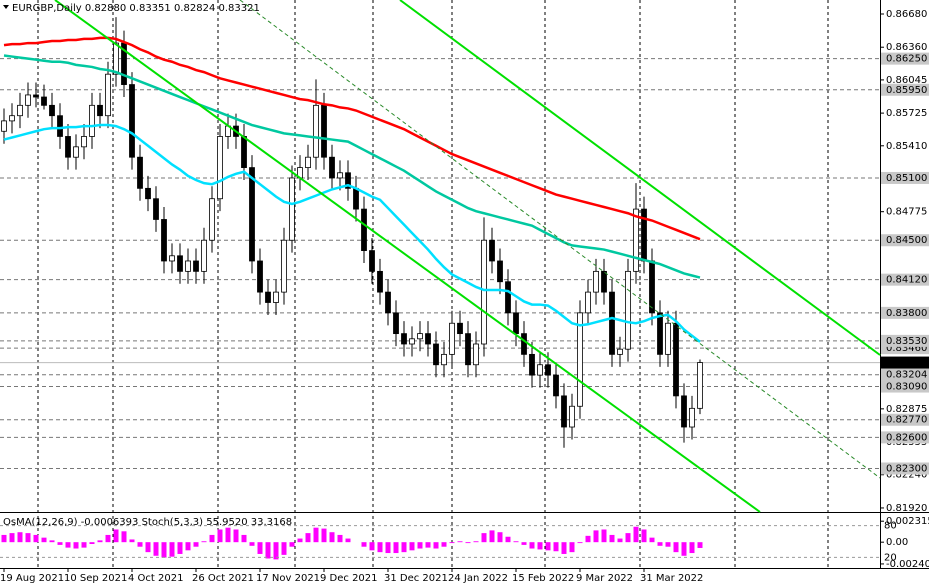 The image size is (929, 587). I want to click on x-tick-label: 9 Dec 2021, so click(349, 578).